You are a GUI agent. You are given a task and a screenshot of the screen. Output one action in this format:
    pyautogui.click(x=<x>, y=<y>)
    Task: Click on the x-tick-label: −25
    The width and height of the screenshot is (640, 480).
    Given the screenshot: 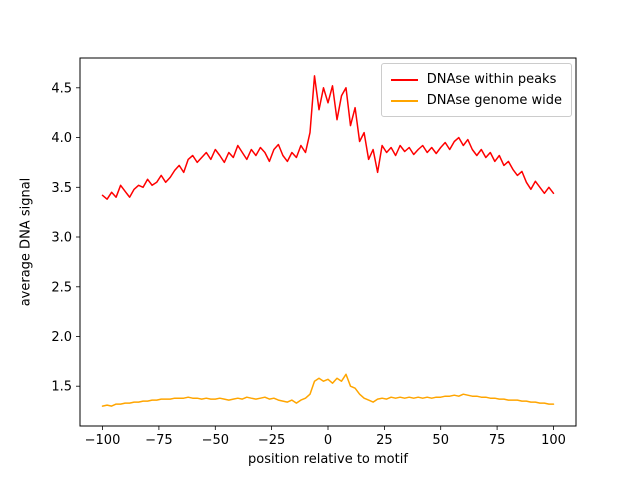 What is the action you would take?
    pyautogui.click(x=271, y=440)
    